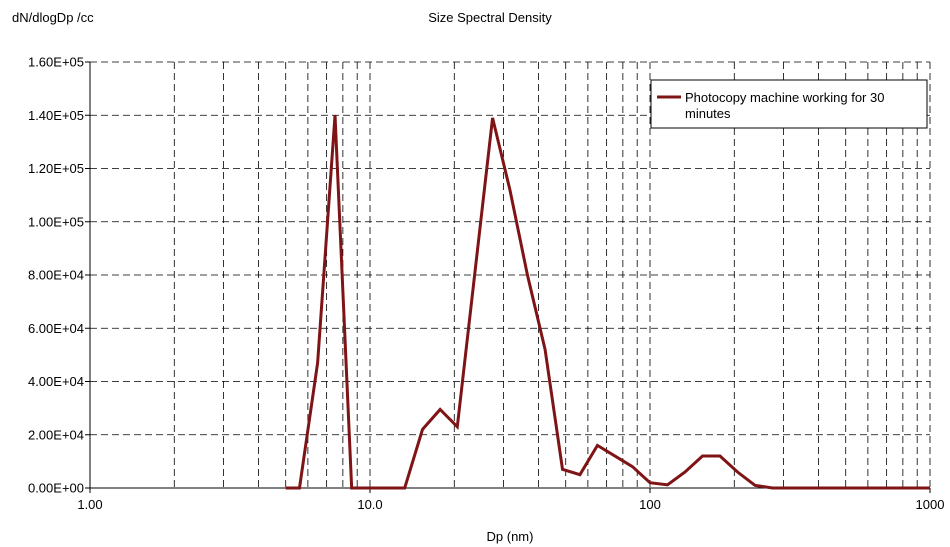  Describe the element at coordinates (784, 97) in the screenshot. I see `legend-label-line: Photocopy machine working for 30` at that location.